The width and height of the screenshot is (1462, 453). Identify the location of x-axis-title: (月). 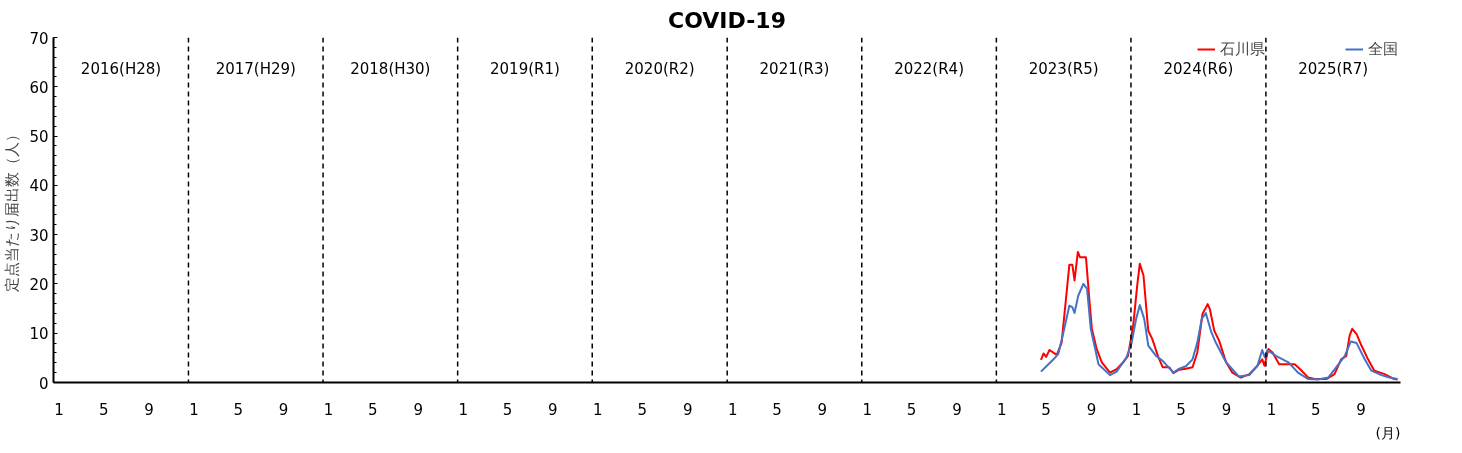
(1388, 432).